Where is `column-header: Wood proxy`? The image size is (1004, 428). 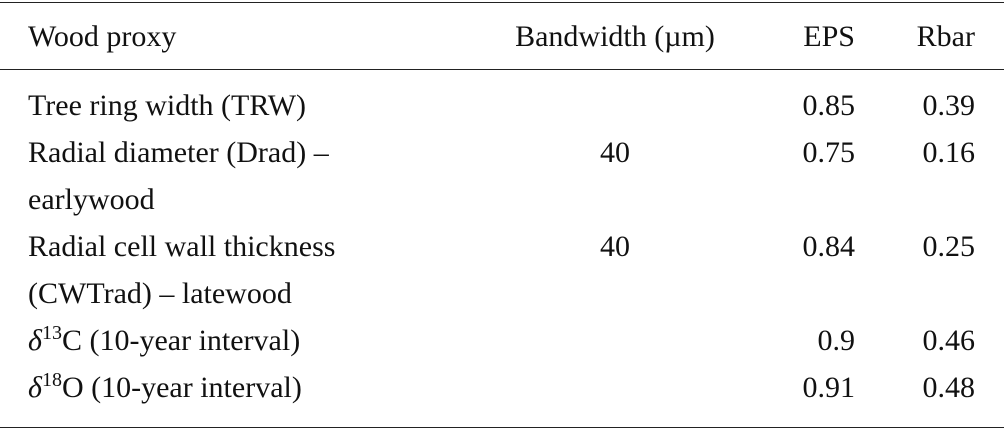
column-header: Wood proxy is located at coordinates (102, 36).